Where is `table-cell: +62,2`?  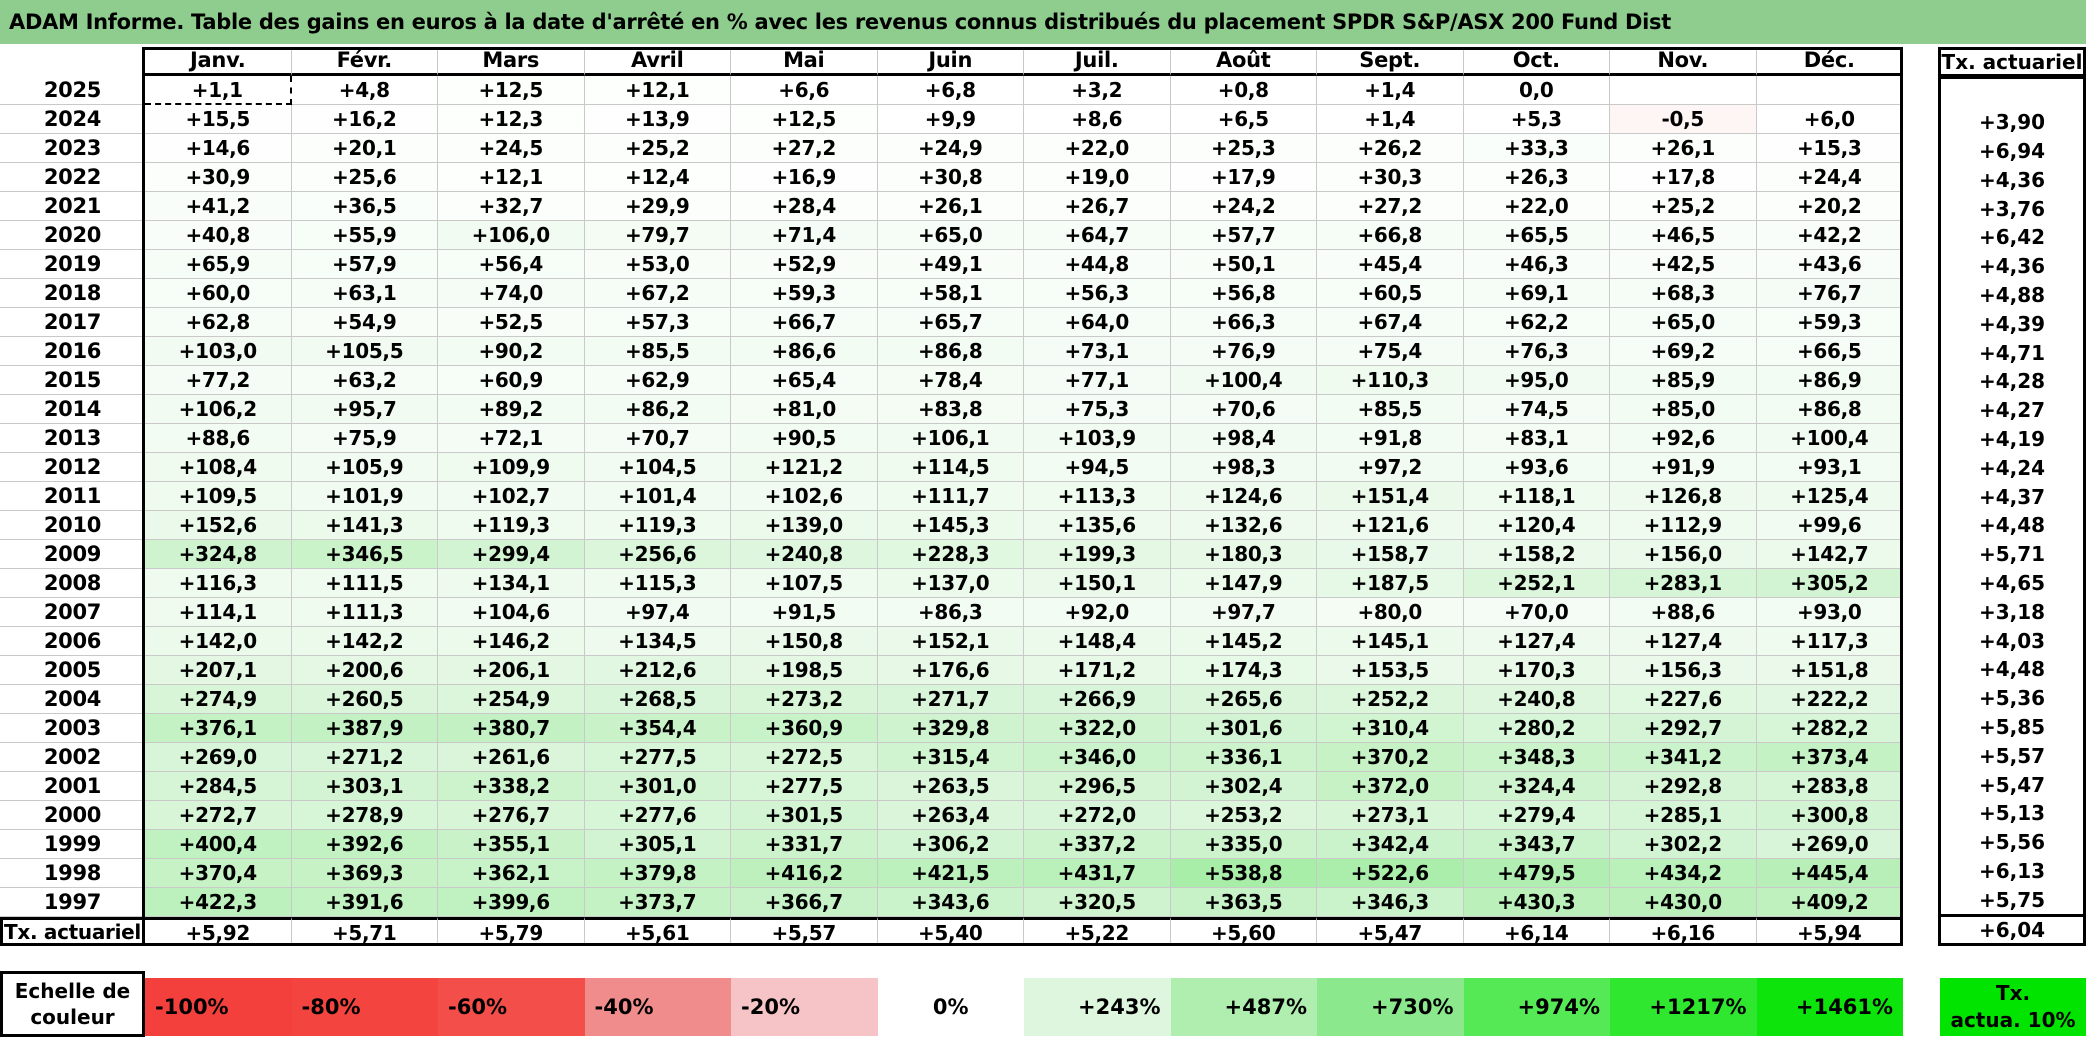
table-cell: +62,2 is located at coordinates (1536, 322).